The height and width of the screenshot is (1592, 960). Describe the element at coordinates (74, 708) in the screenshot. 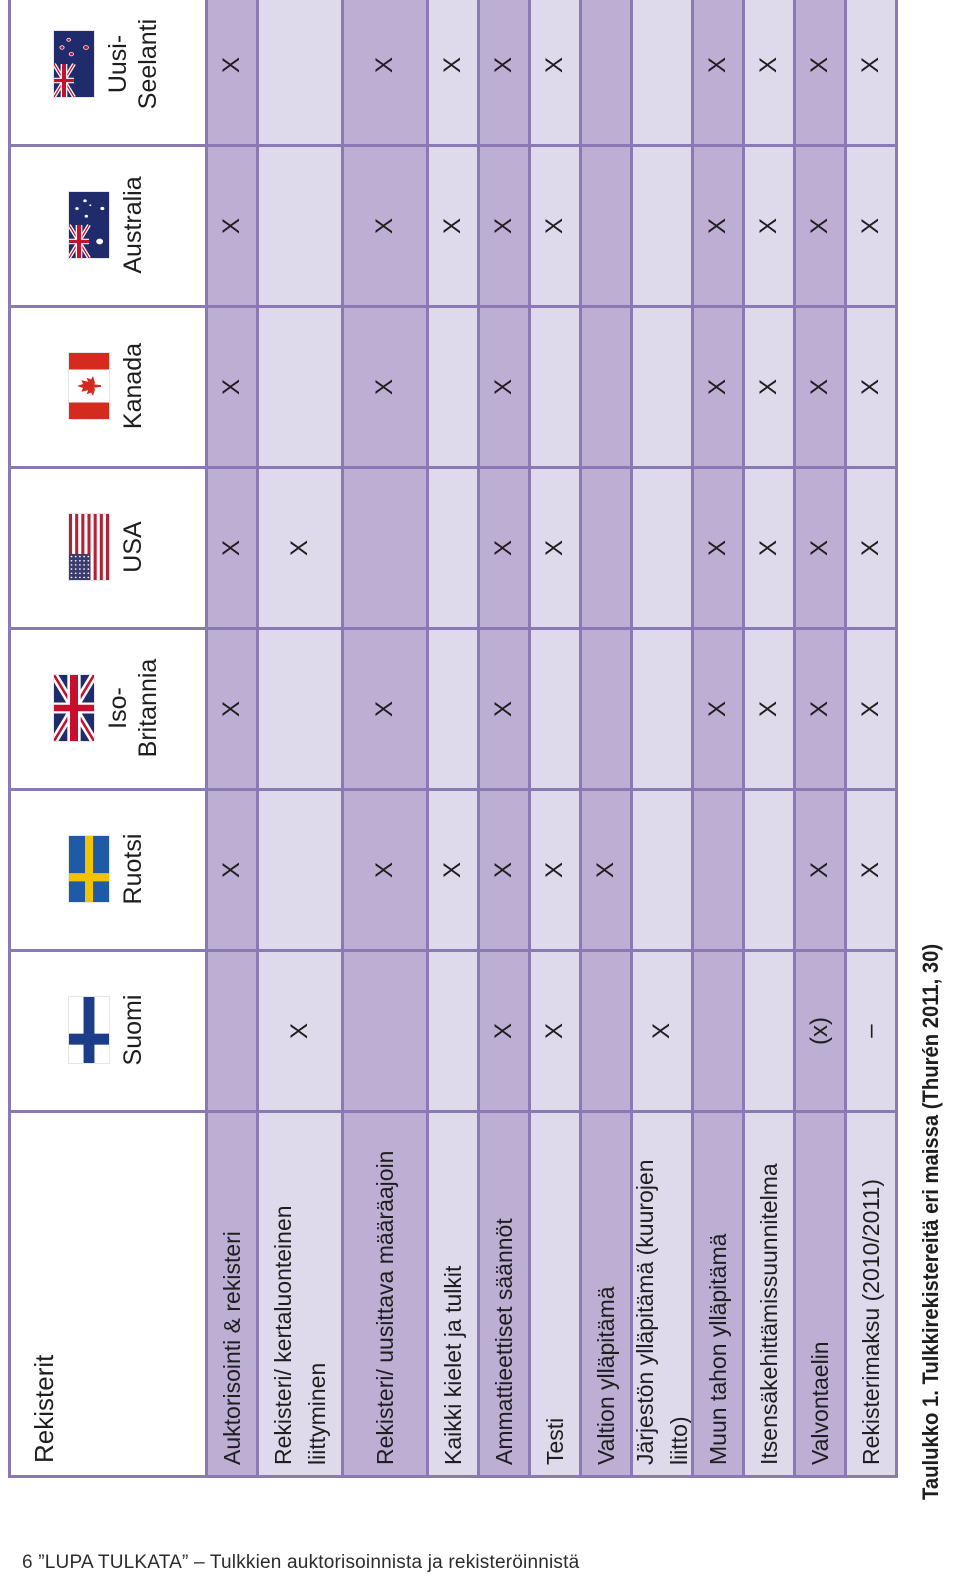

I see `uk-flag-icon` at that location.